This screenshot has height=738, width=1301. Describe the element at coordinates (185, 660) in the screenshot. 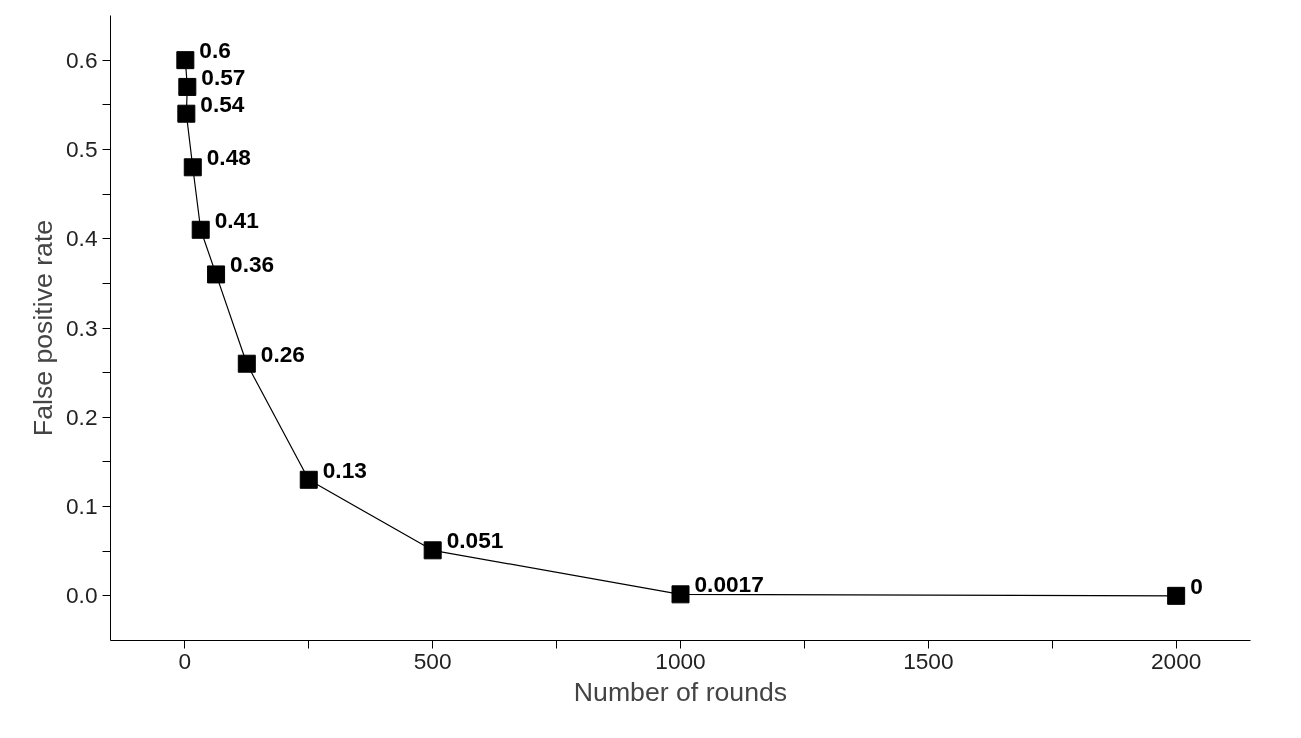

I see `x-tick-label: 0` at that location.